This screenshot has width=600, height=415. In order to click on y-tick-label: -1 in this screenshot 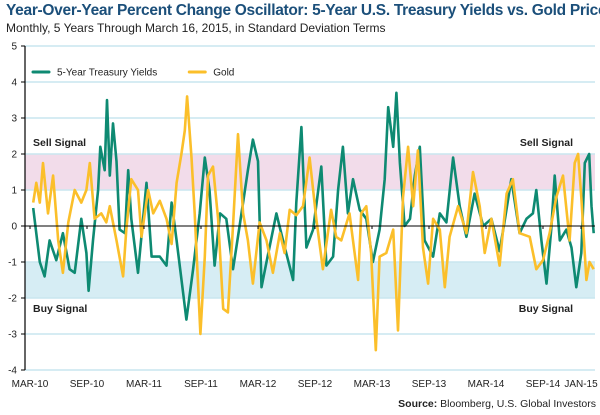, I will do `click(12, 263)`.